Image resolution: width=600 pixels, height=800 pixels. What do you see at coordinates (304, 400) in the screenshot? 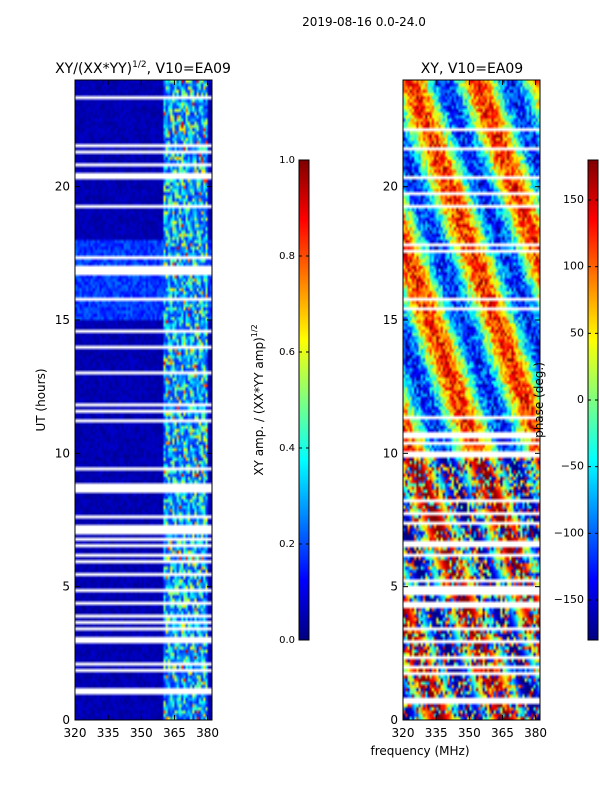
I see `amp-colorbar-fill` at bounding box center [304, 400].